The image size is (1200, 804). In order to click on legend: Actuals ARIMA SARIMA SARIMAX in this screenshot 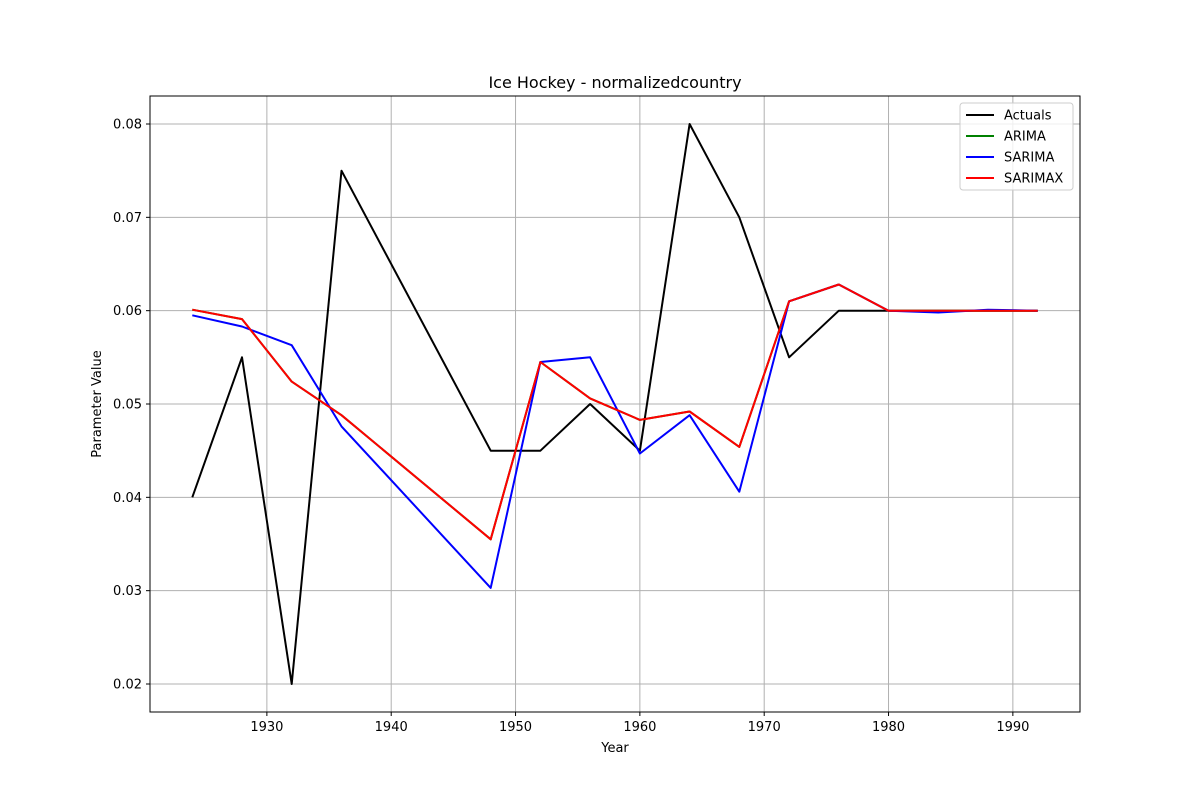, I will do `click(1016, 146)`.